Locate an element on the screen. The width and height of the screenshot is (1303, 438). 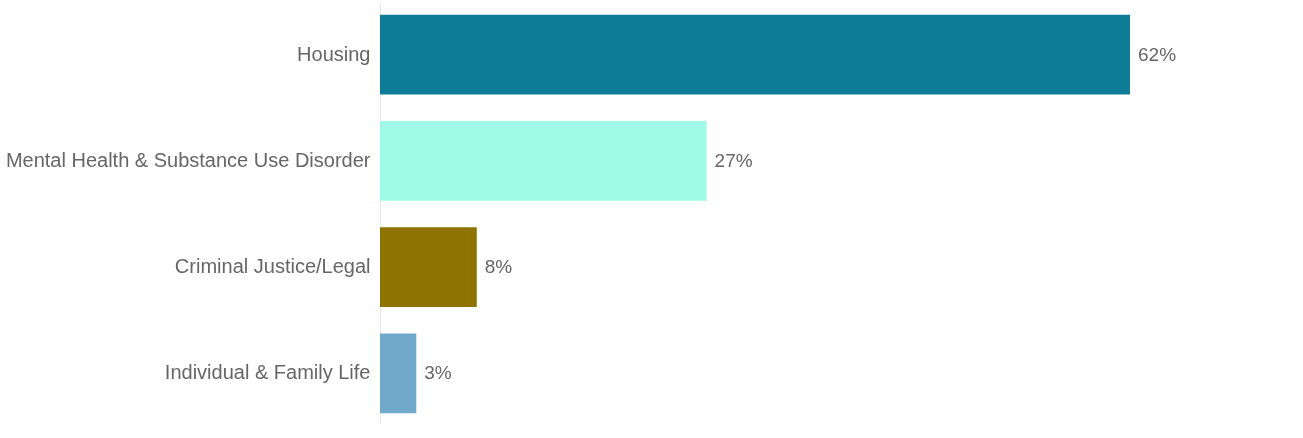
data-label: 3% is located at coordinates (438, 373).